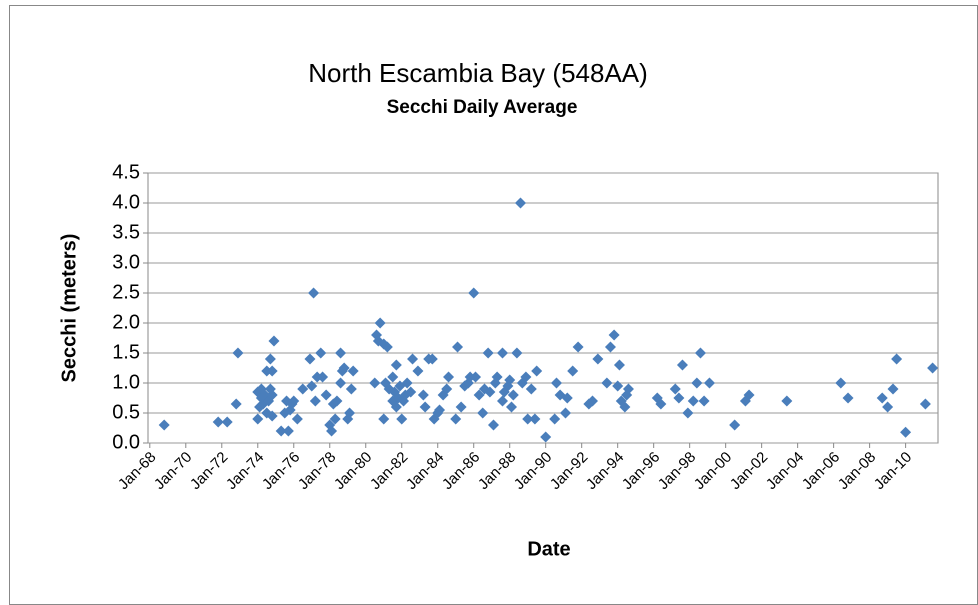 This screenshot has height=605, width=978. I want to click on y-tick-label: 4.0, so click(126, 202).